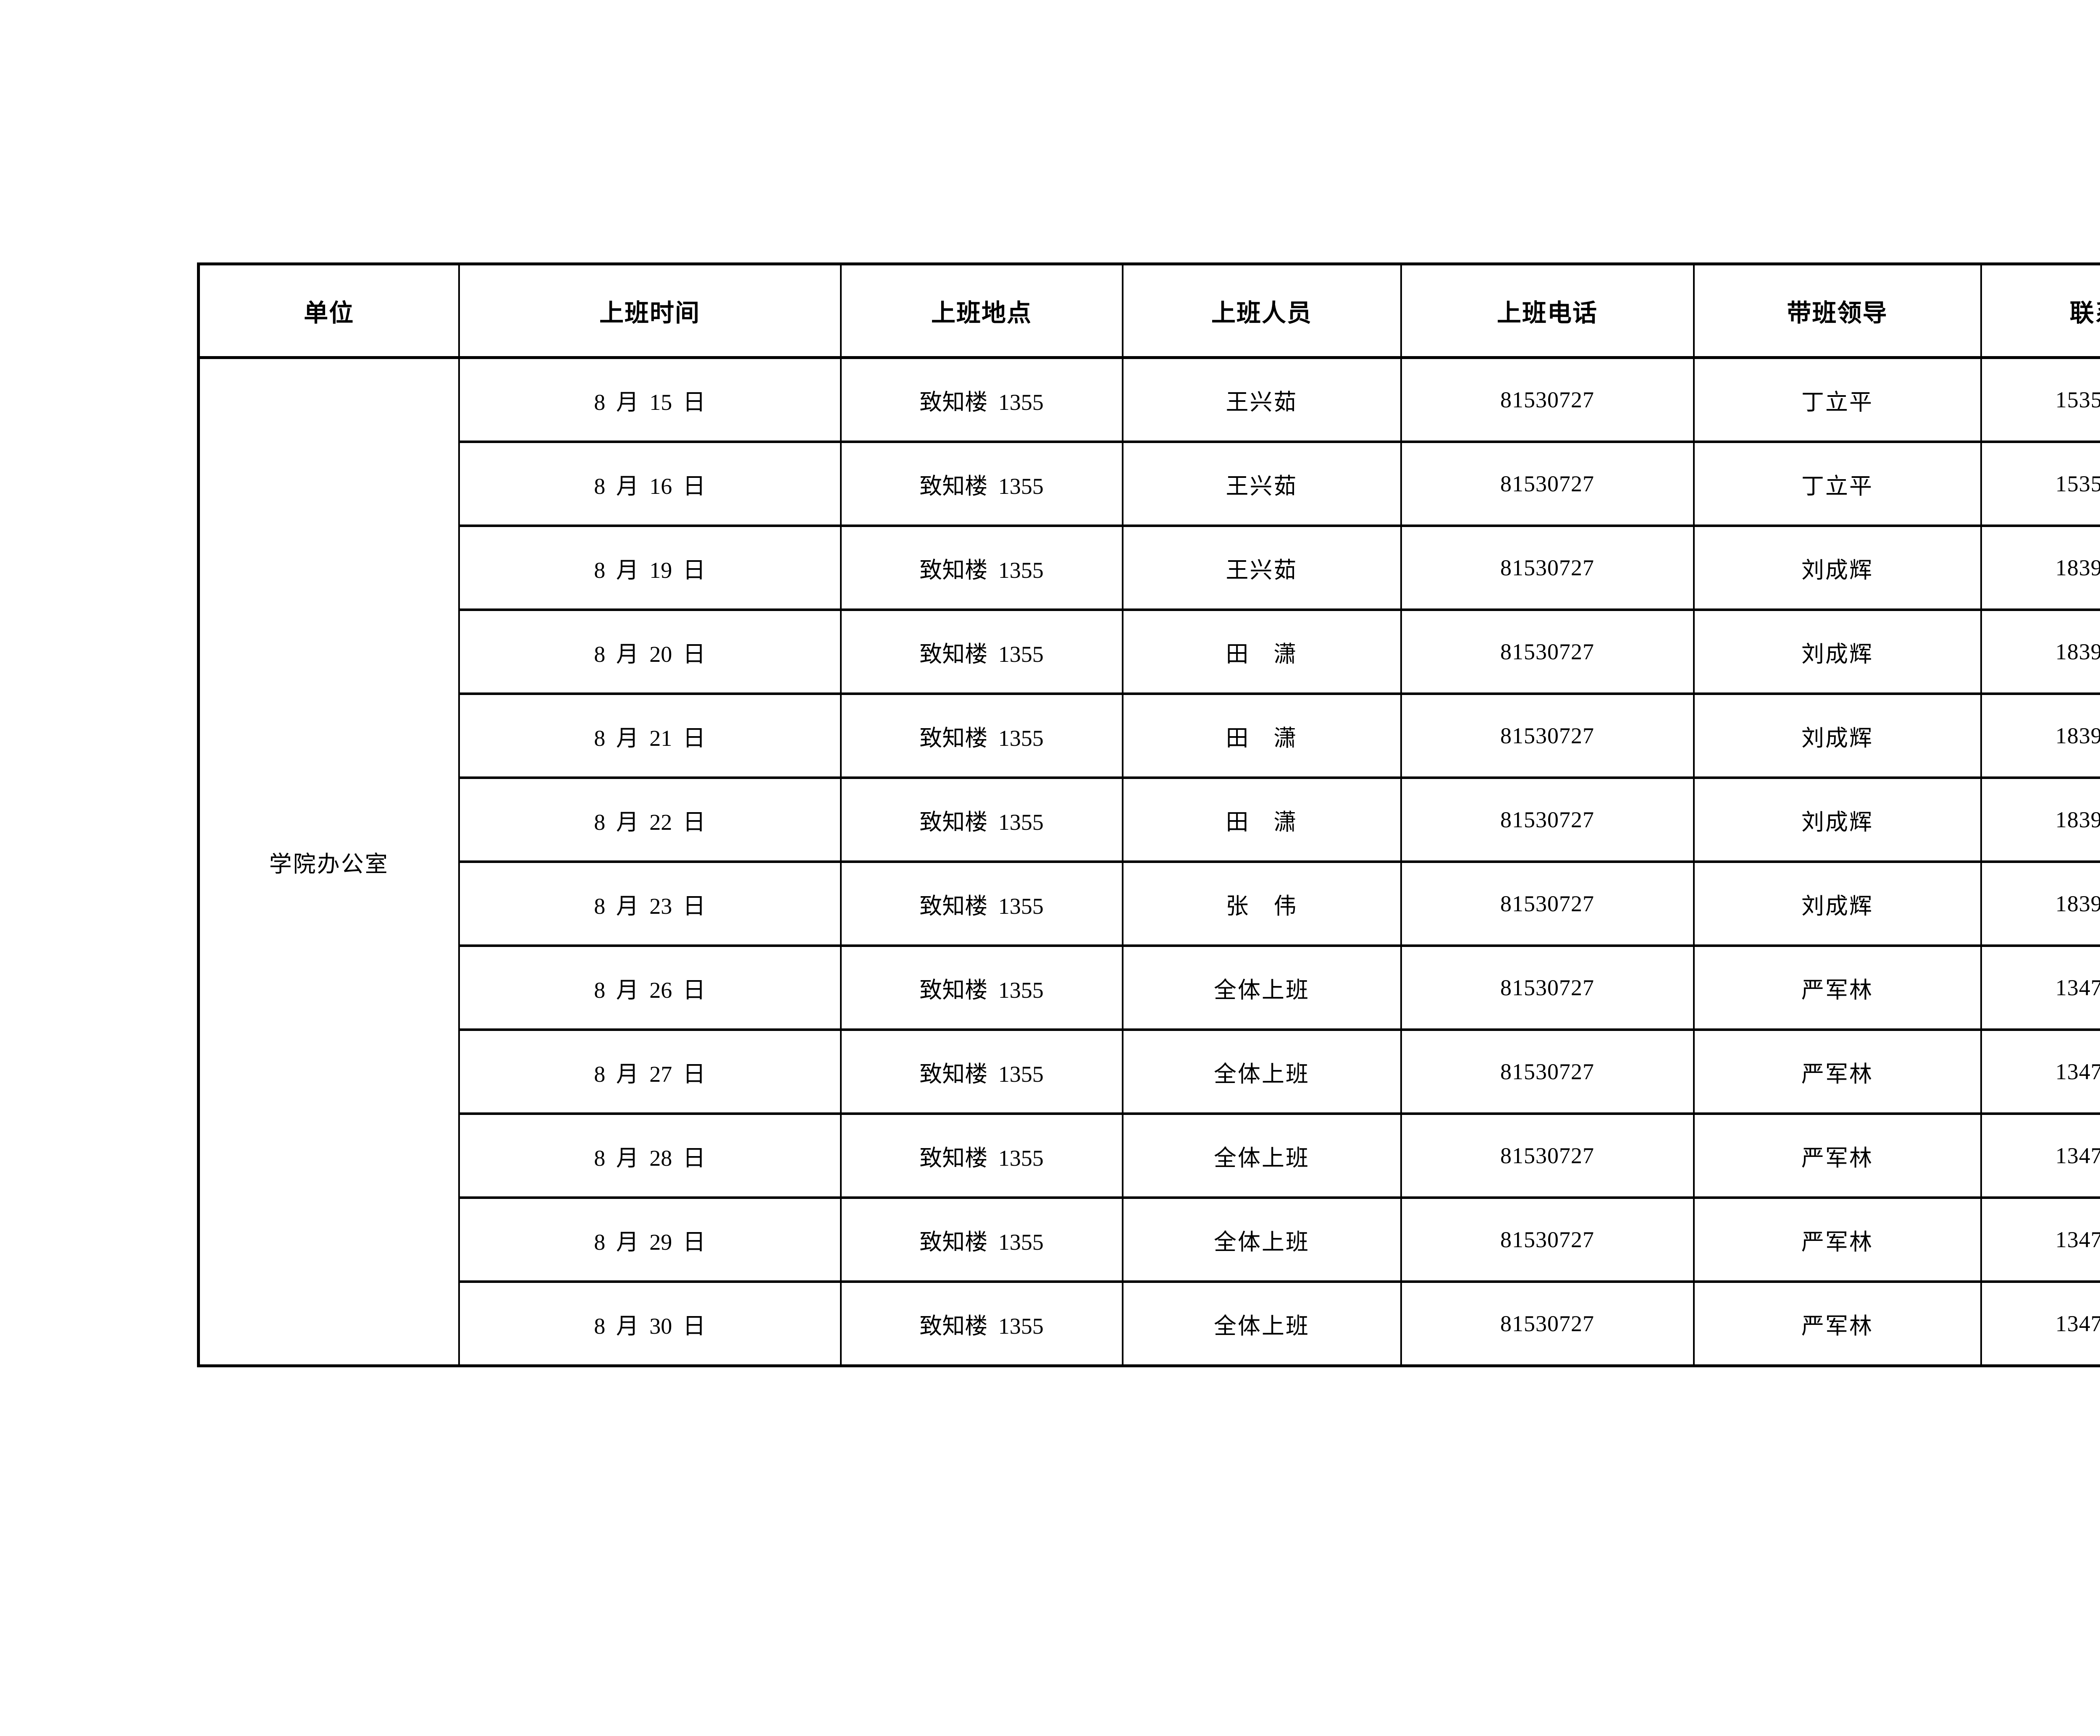  What do you see at coordinates (650, 1323) in the screenshot?
I see `date-cell: 8 月 30 日` at bounding box center [650, 1323].